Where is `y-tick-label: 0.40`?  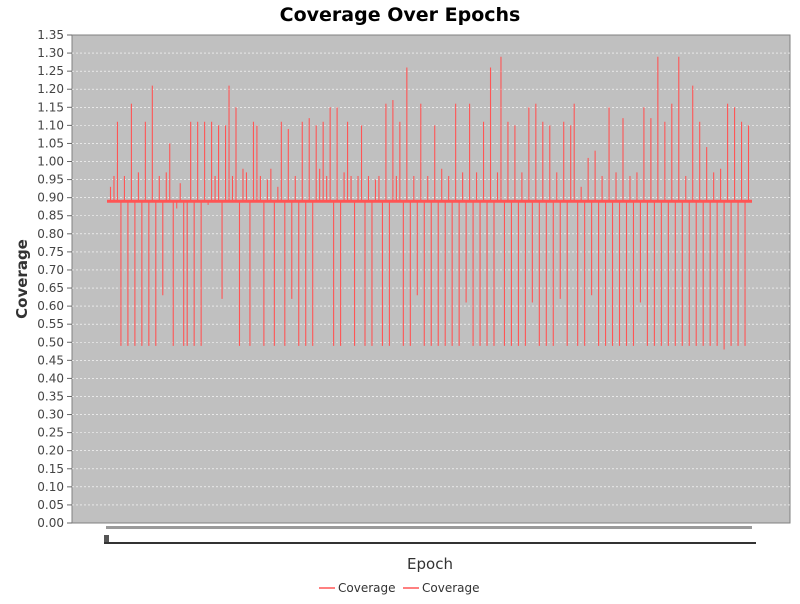 y-tick-label: 0.40 is located at coordinates (50, 378).